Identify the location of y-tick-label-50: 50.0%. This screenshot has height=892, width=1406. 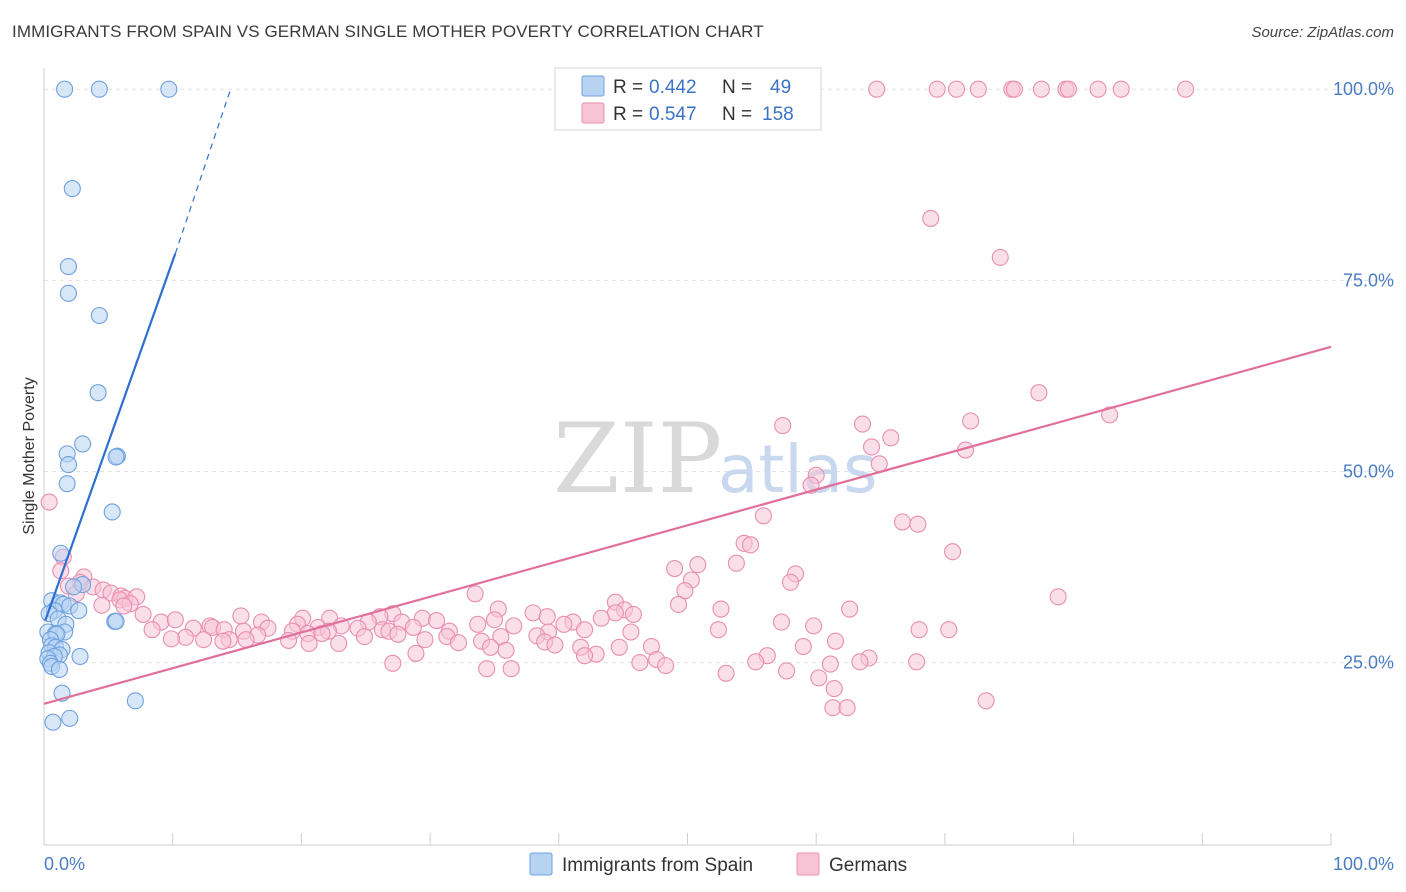
(1368, 471).